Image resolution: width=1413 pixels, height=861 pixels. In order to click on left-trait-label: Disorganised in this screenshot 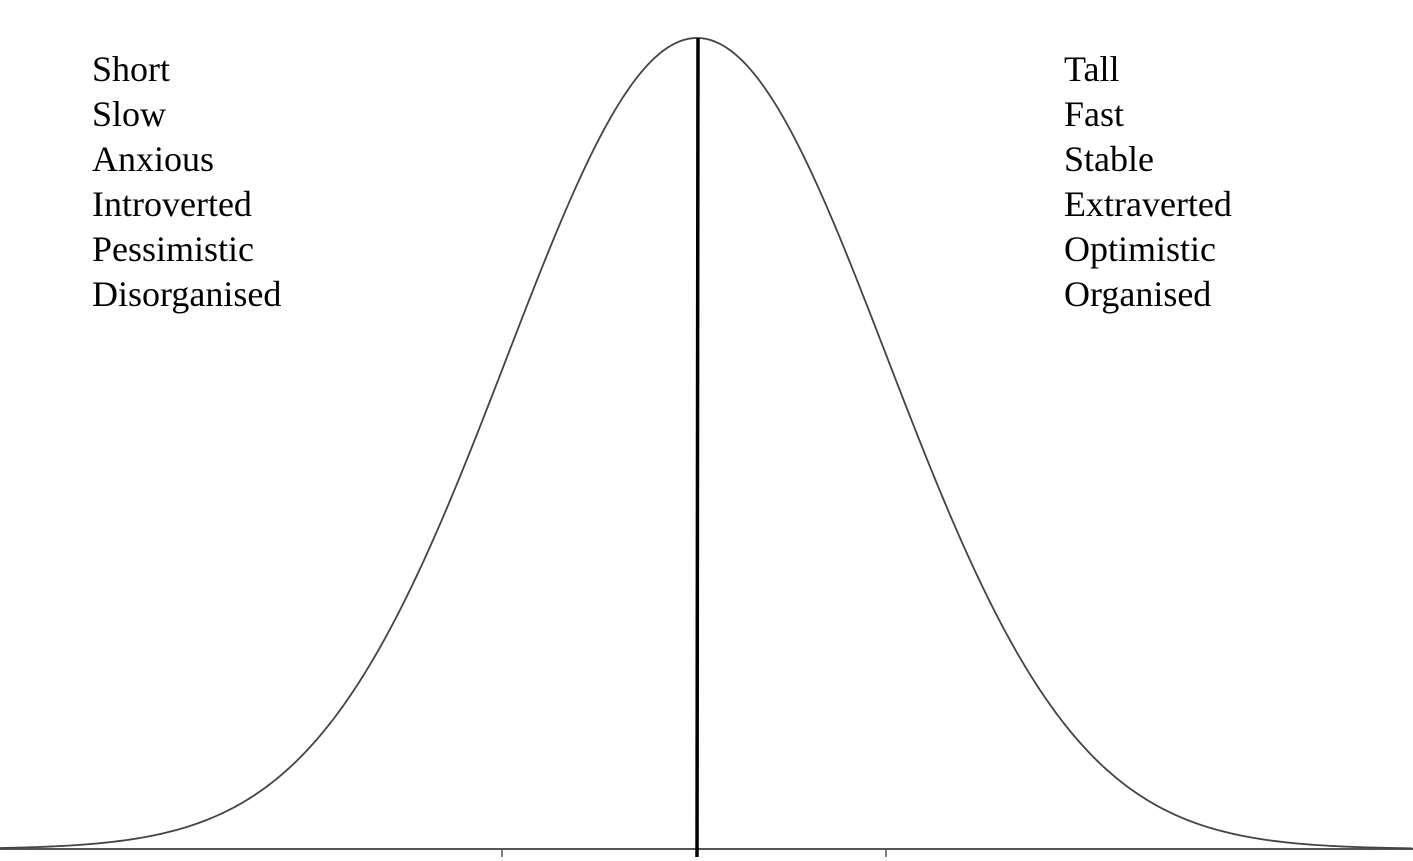, I will do `click(187, 294)`.